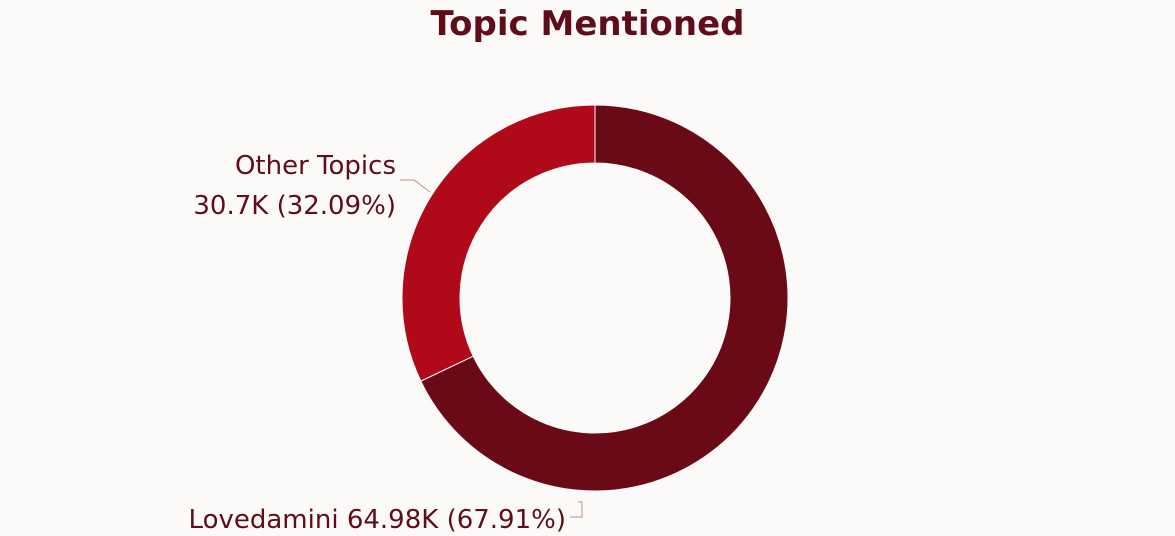  What do you see at coordinates (315, 166) in the screenshot?
I see `data-label-other-topics-line-1: Other Topics` at bounding box center [315, 166].